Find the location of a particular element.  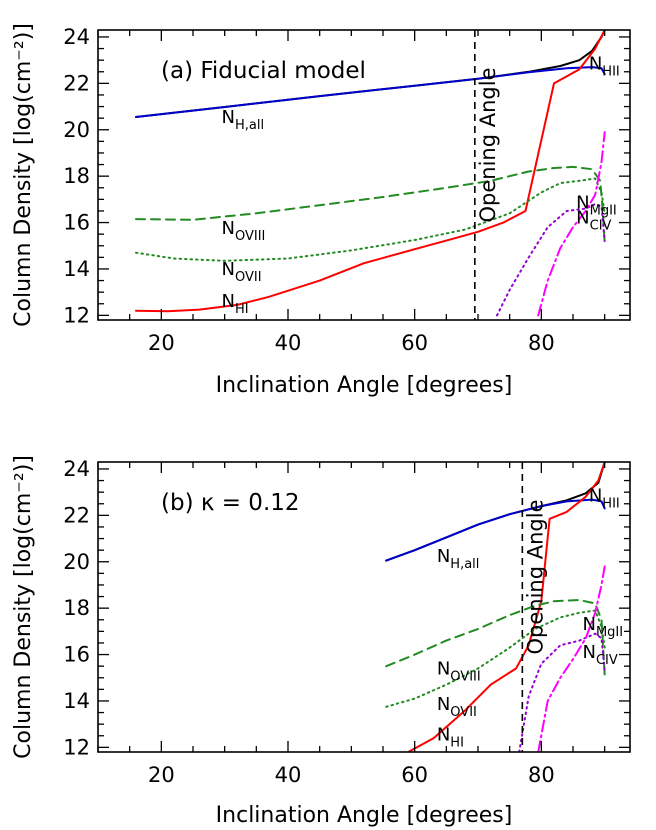

series-line-n-hii is located at coordinates (495, 512).